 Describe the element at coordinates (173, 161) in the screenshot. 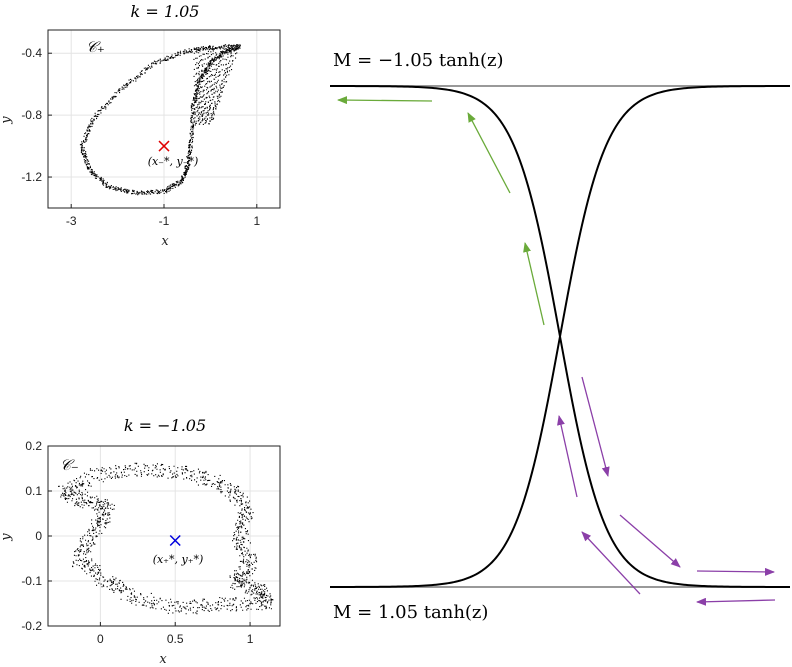

I see `plot-top-left-fixed-point-label: (x₋*, y₋*)` at that location.